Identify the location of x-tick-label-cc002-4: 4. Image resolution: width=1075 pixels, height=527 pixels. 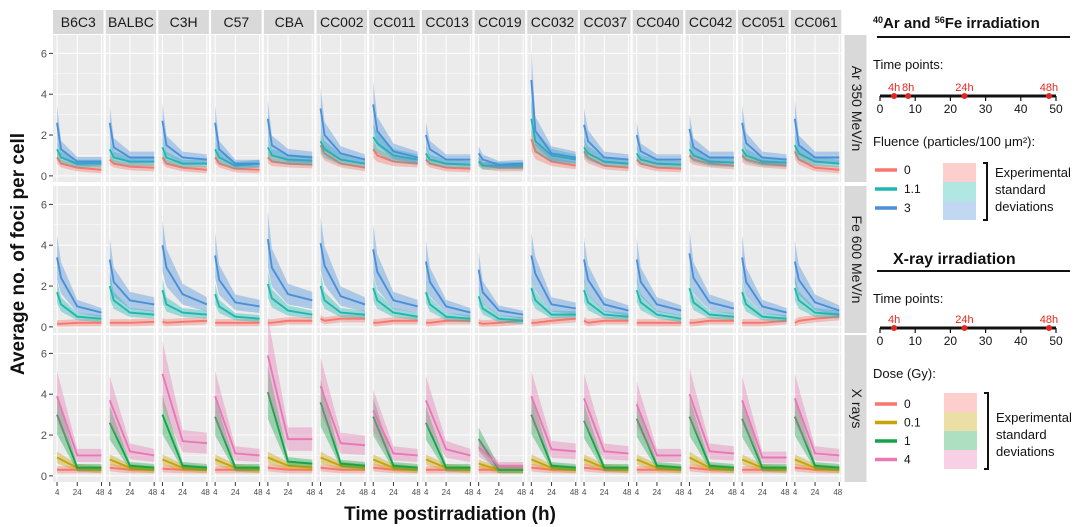
(321, 492).